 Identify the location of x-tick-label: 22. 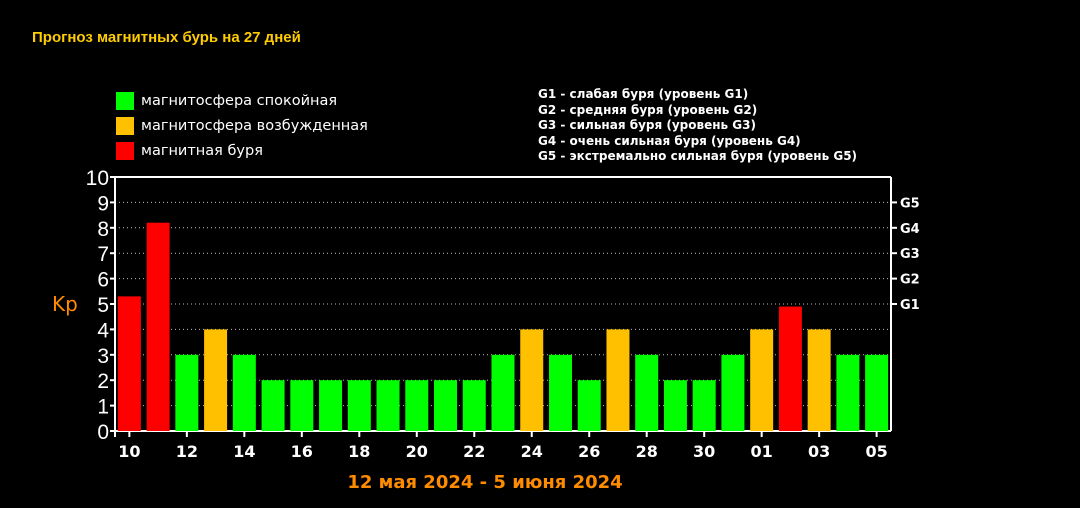
(474, 451).